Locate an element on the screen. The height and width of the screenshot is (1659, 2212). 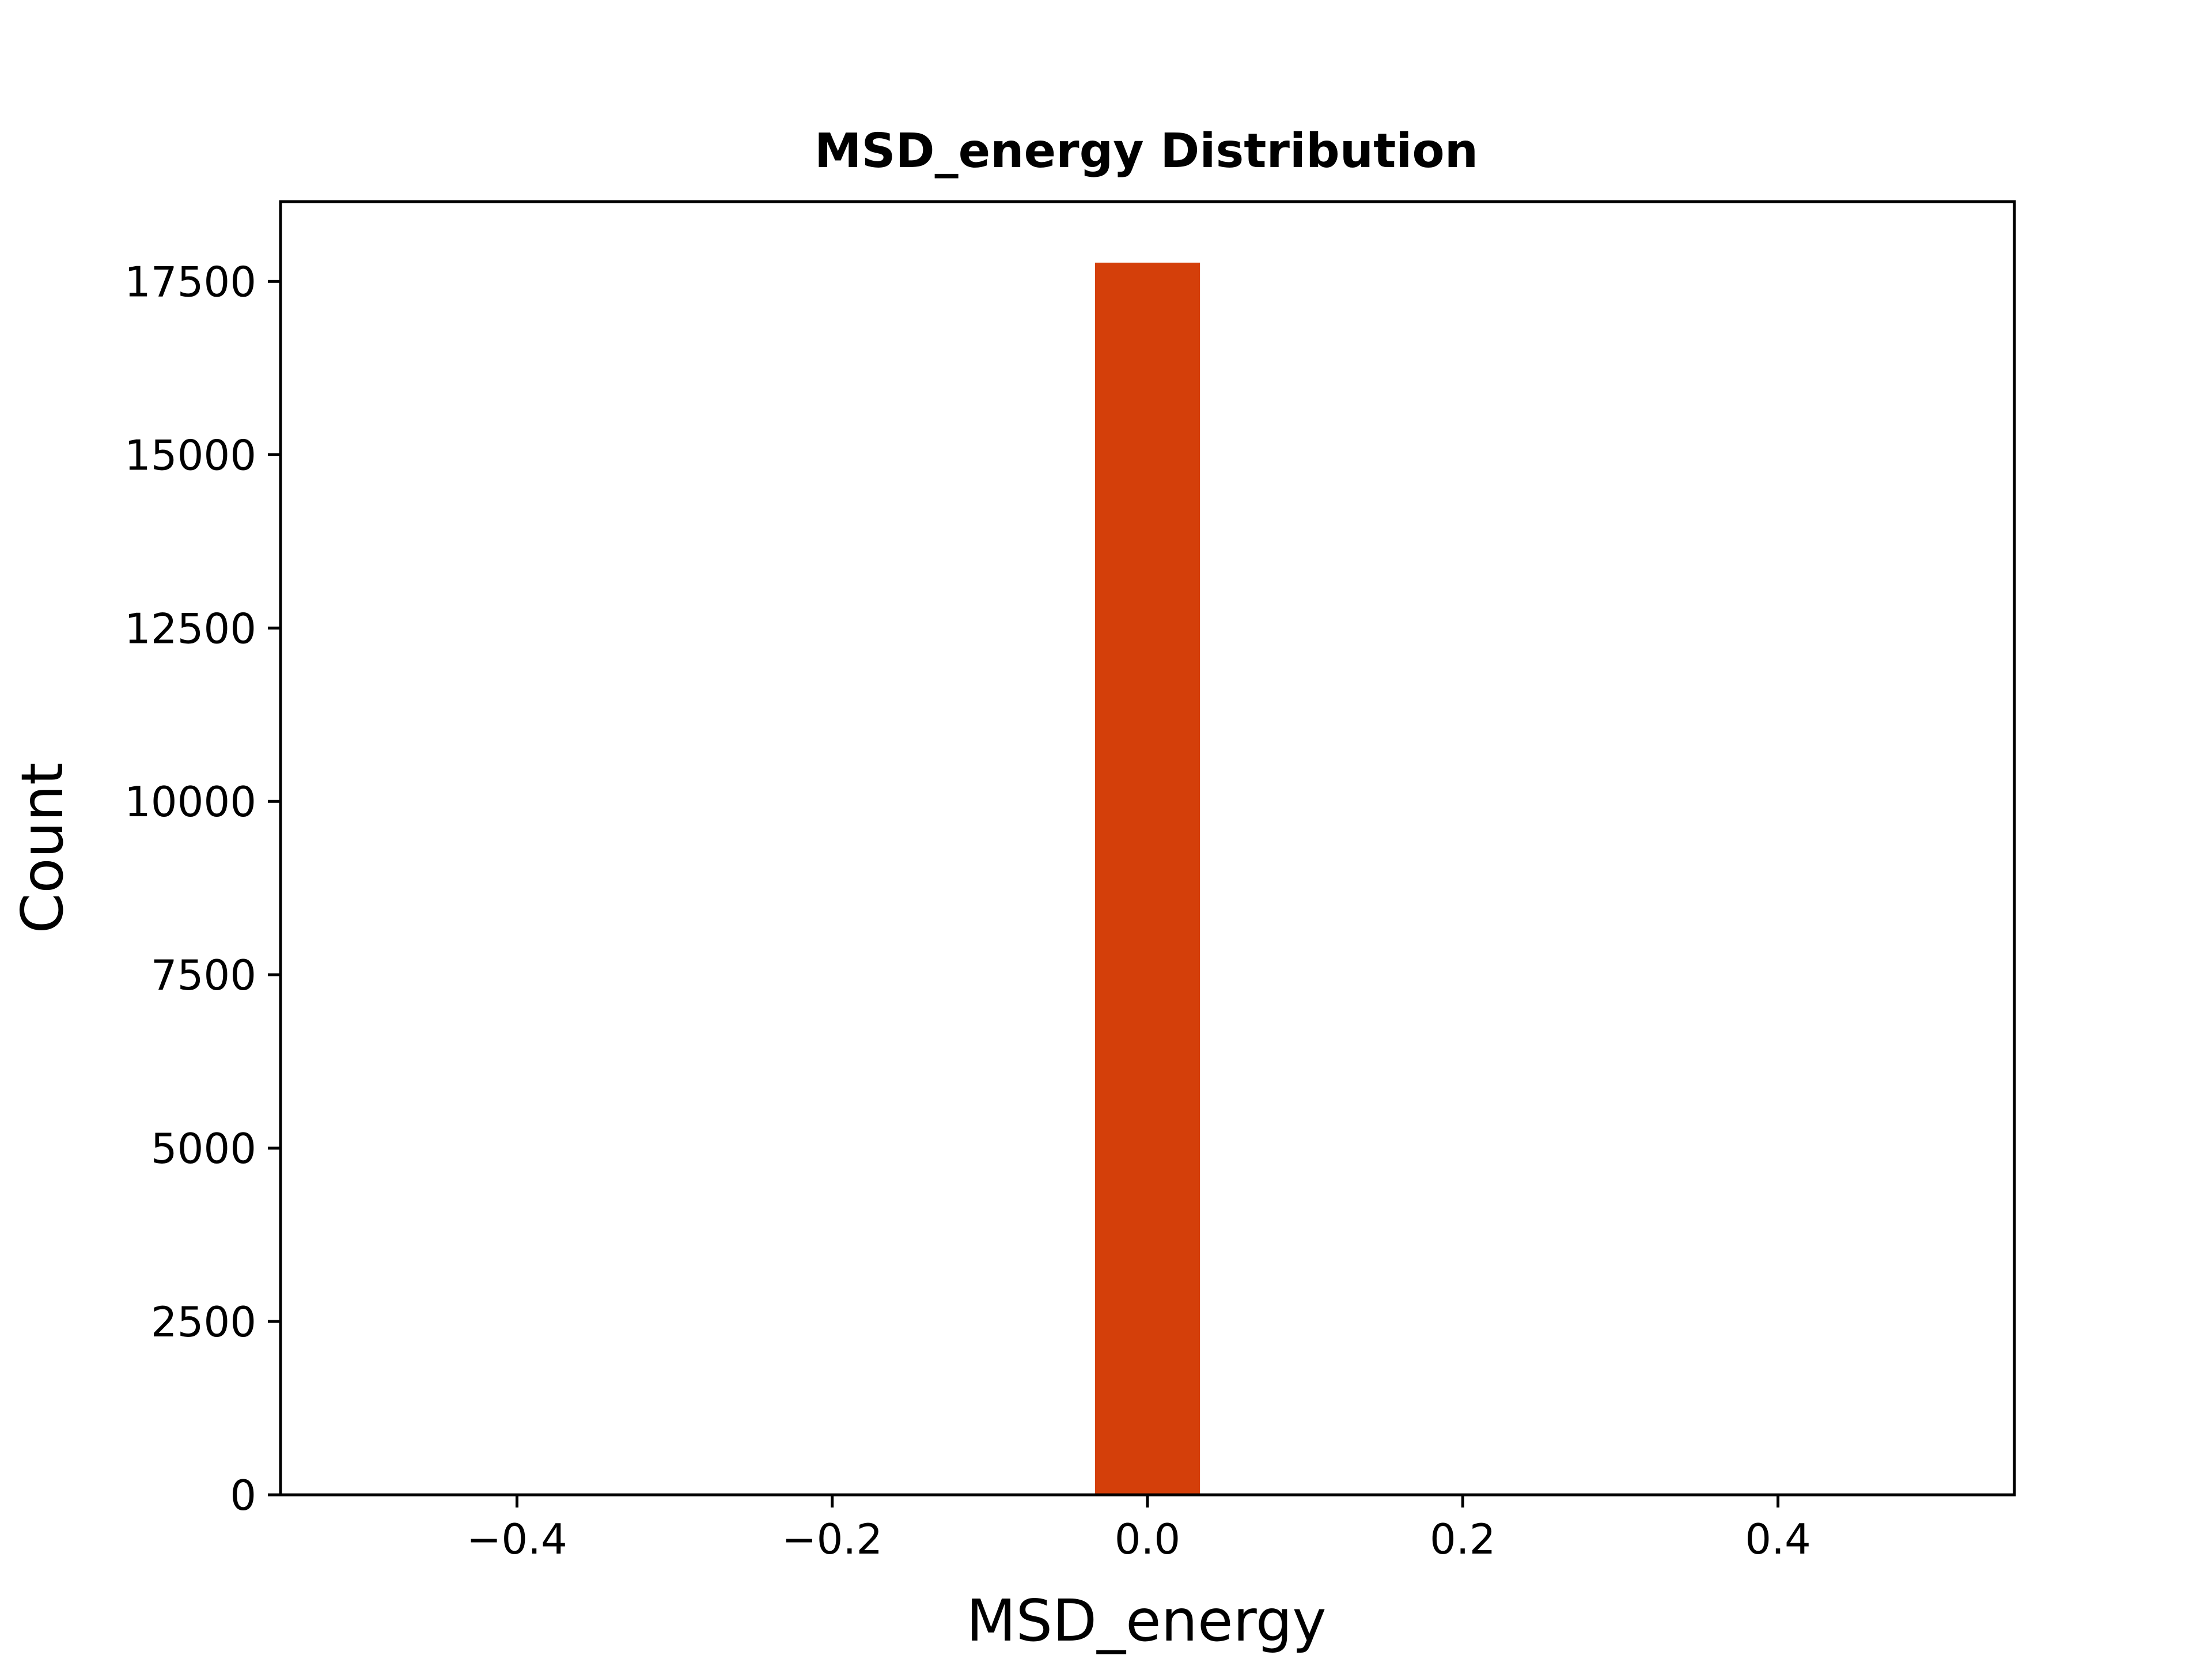
y-axis-ticks: 0 2500 5000 7500 10000 12500 15000 17500 is located at coordinates (202, 888).